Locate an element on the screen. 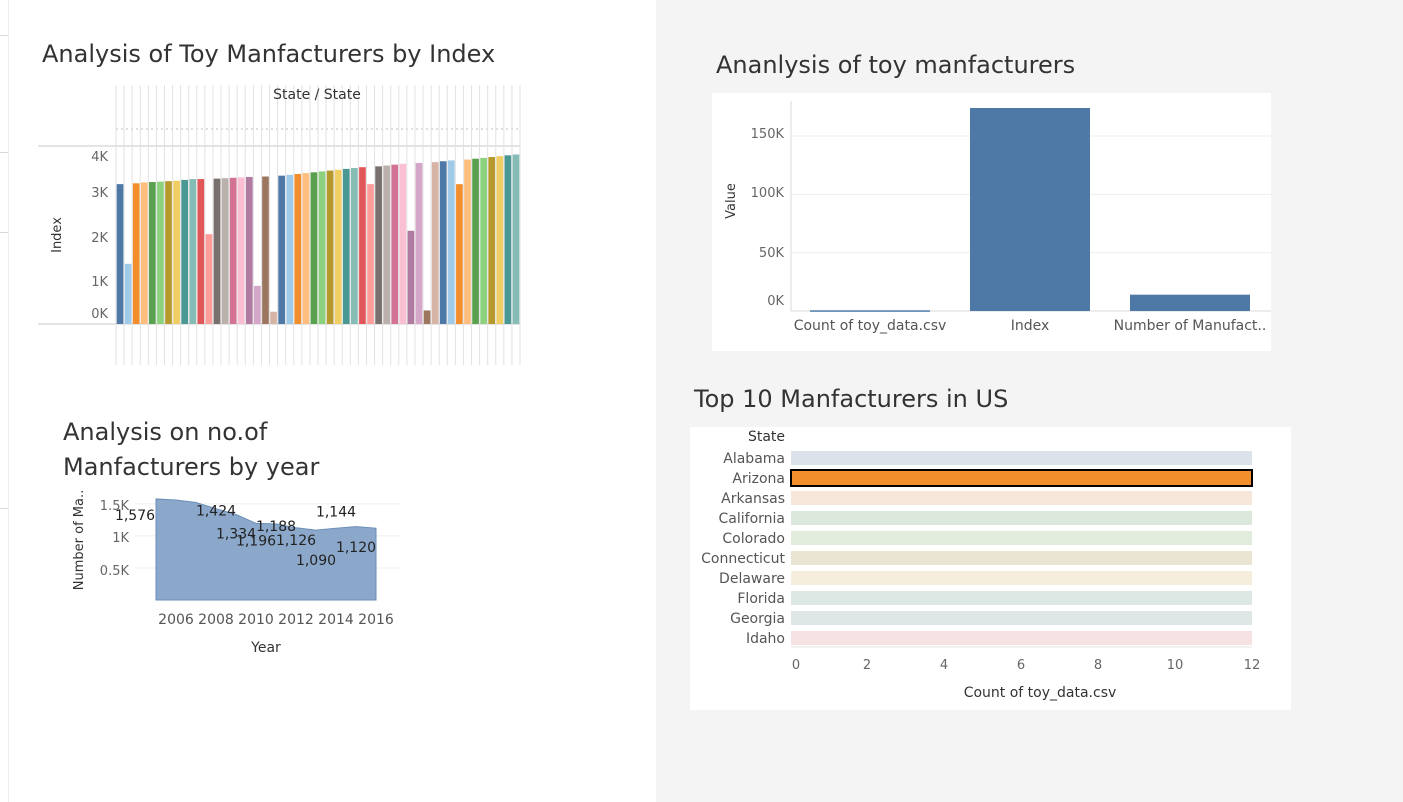 This screenshot has width=1403, height=802. state-label: Connecticut is located at coordinates (743, 559).